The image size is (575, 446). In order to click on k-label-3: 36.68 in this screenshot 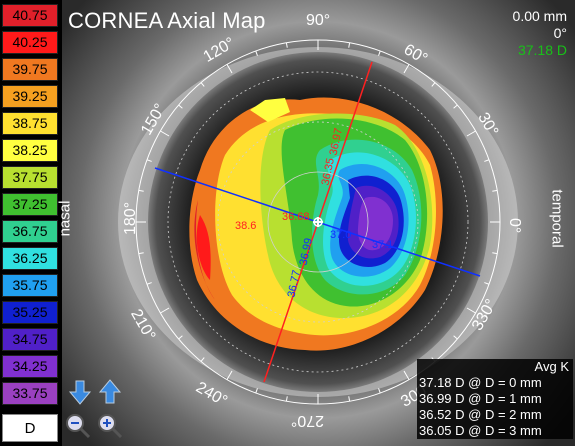, I will do `click(296, 217)`.